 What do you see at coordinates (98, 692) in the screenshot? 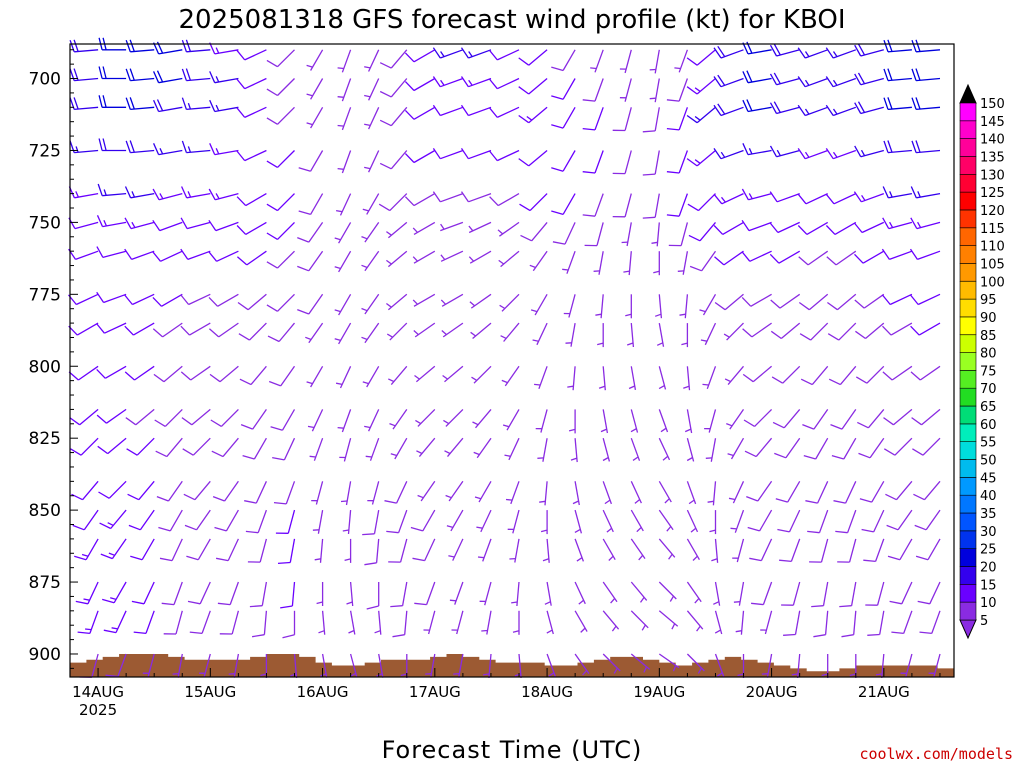
I see `x-tick-label: 14AUG` at bounding box center [98, 692].